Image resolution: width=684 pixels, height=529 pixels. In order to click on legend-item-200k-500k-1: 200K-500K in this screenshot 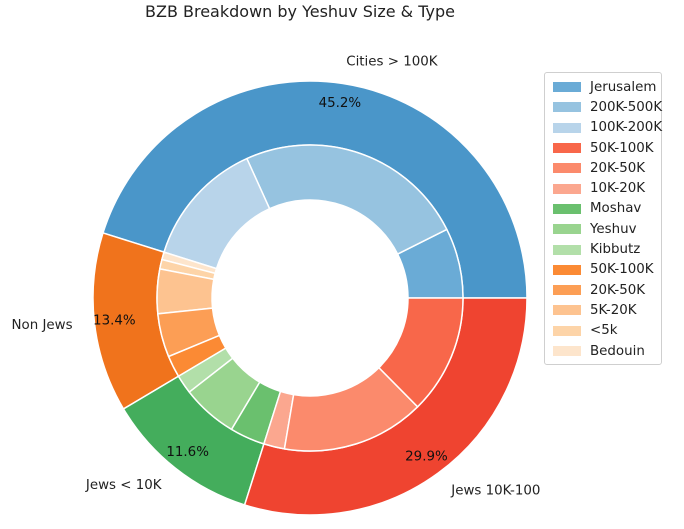, I will do `click(607, 107)`.